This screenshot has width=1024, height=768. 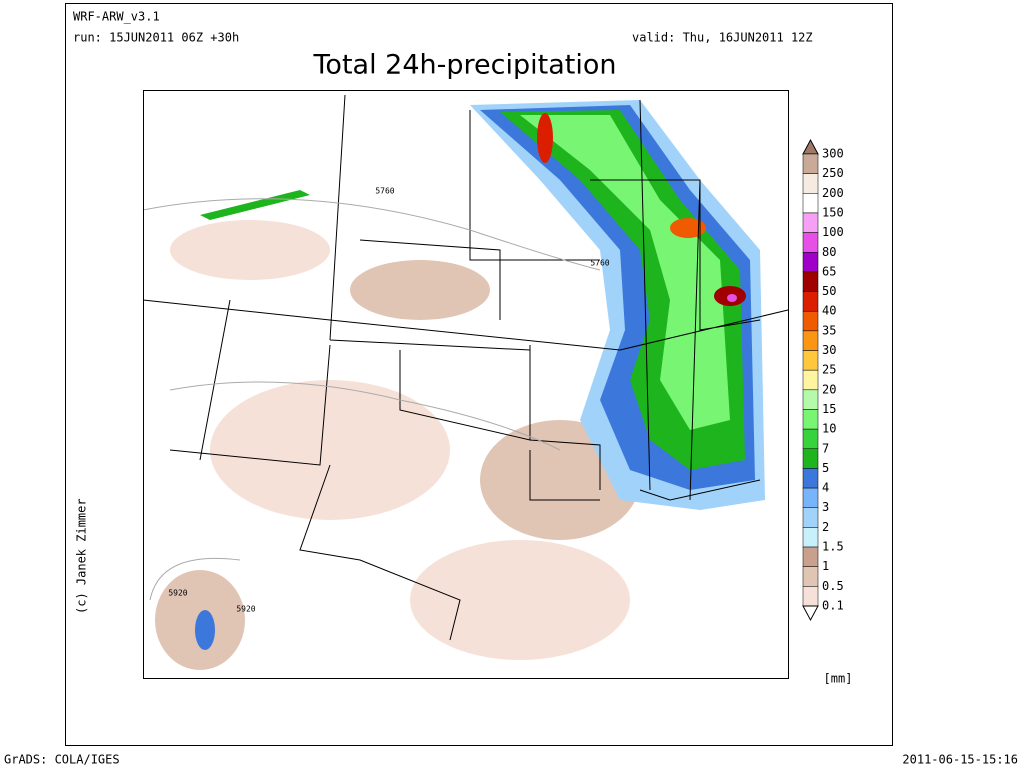 I want to click on colorbar-label: 3, so click(x=825, y=507).